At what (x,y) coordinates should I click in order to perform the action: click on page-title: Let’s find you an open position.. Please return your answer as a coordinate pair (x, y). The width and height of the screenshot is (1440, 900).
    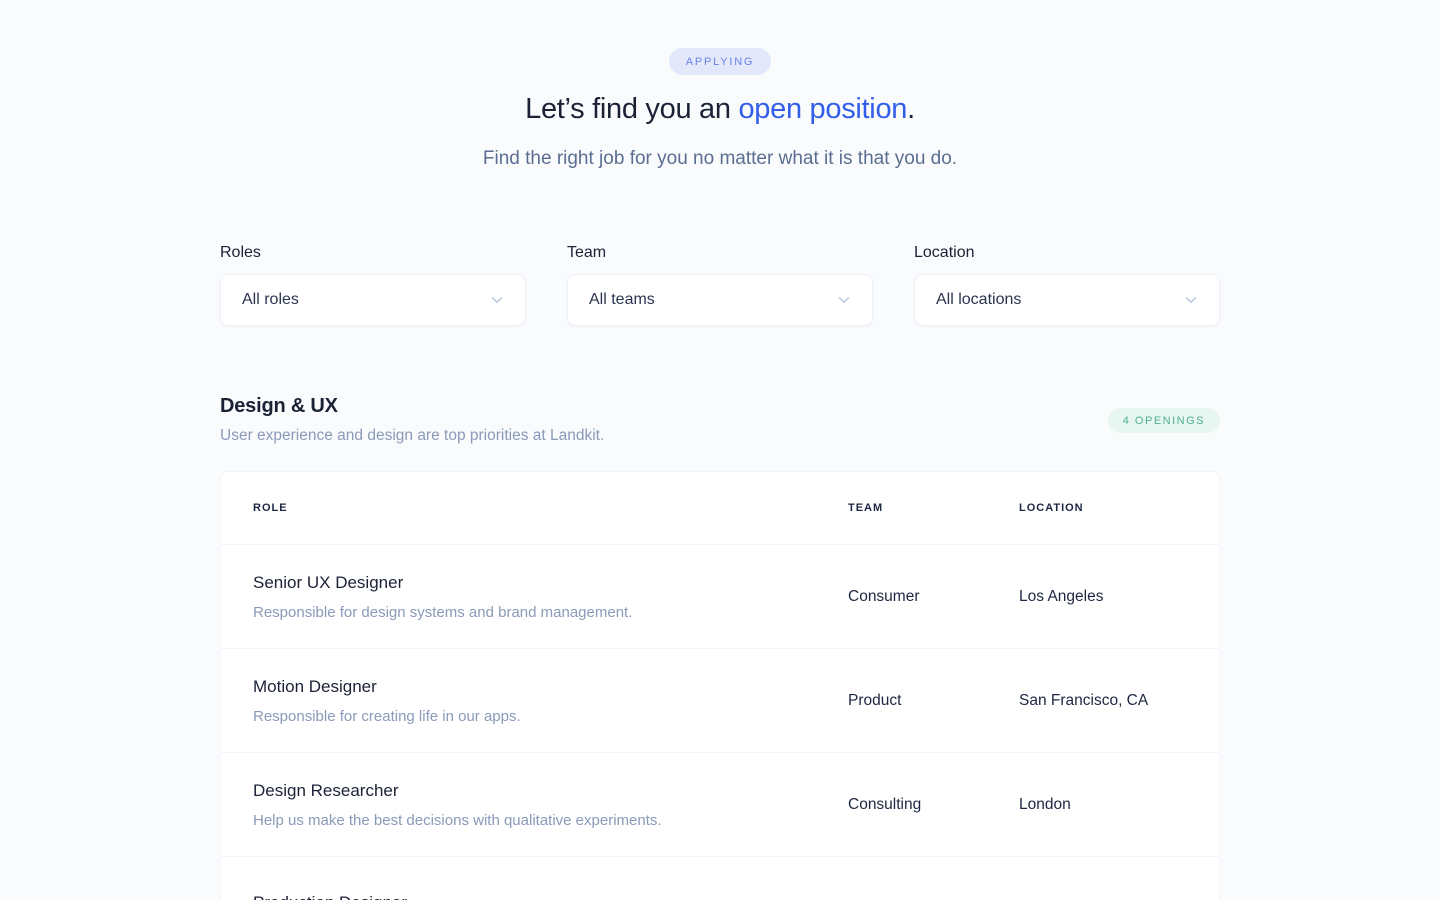
    Looking at the image, I should click on (720, 109).